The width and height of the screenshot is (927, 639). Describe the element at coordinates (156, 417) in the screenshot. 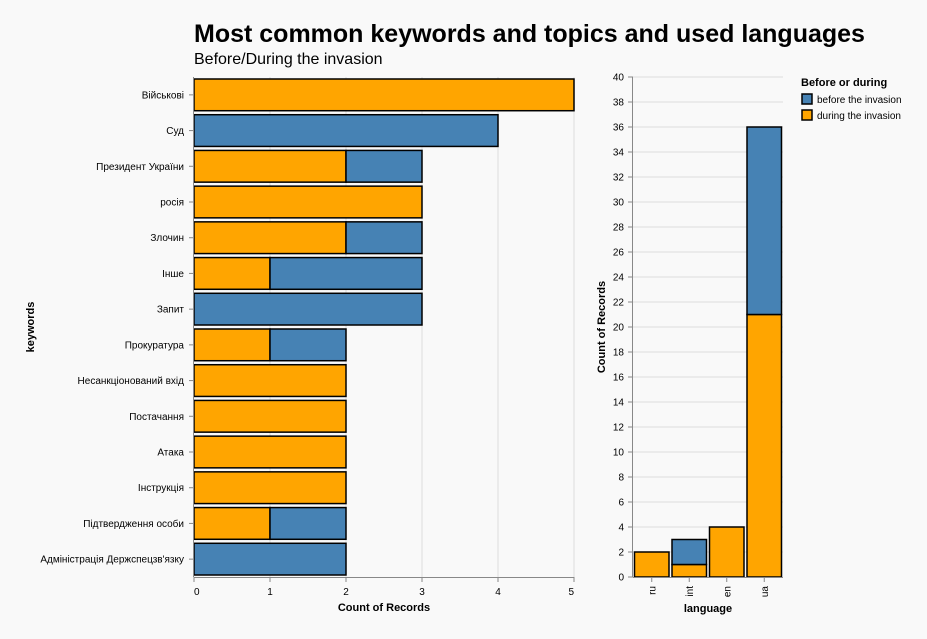

I see `y-tick-label: Постачання` at that location.